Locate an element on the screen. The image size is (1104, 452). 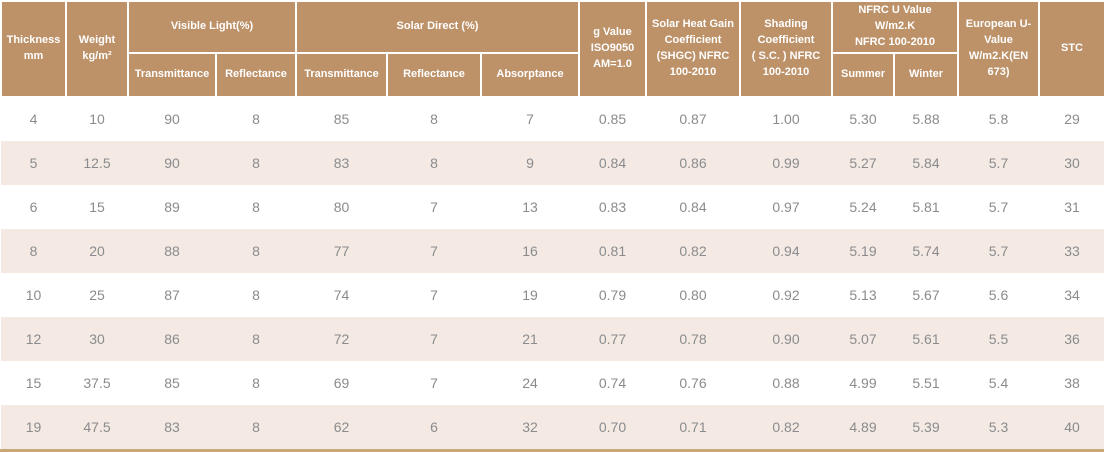
table-cell: 72 is located at coordinates (341, 338).